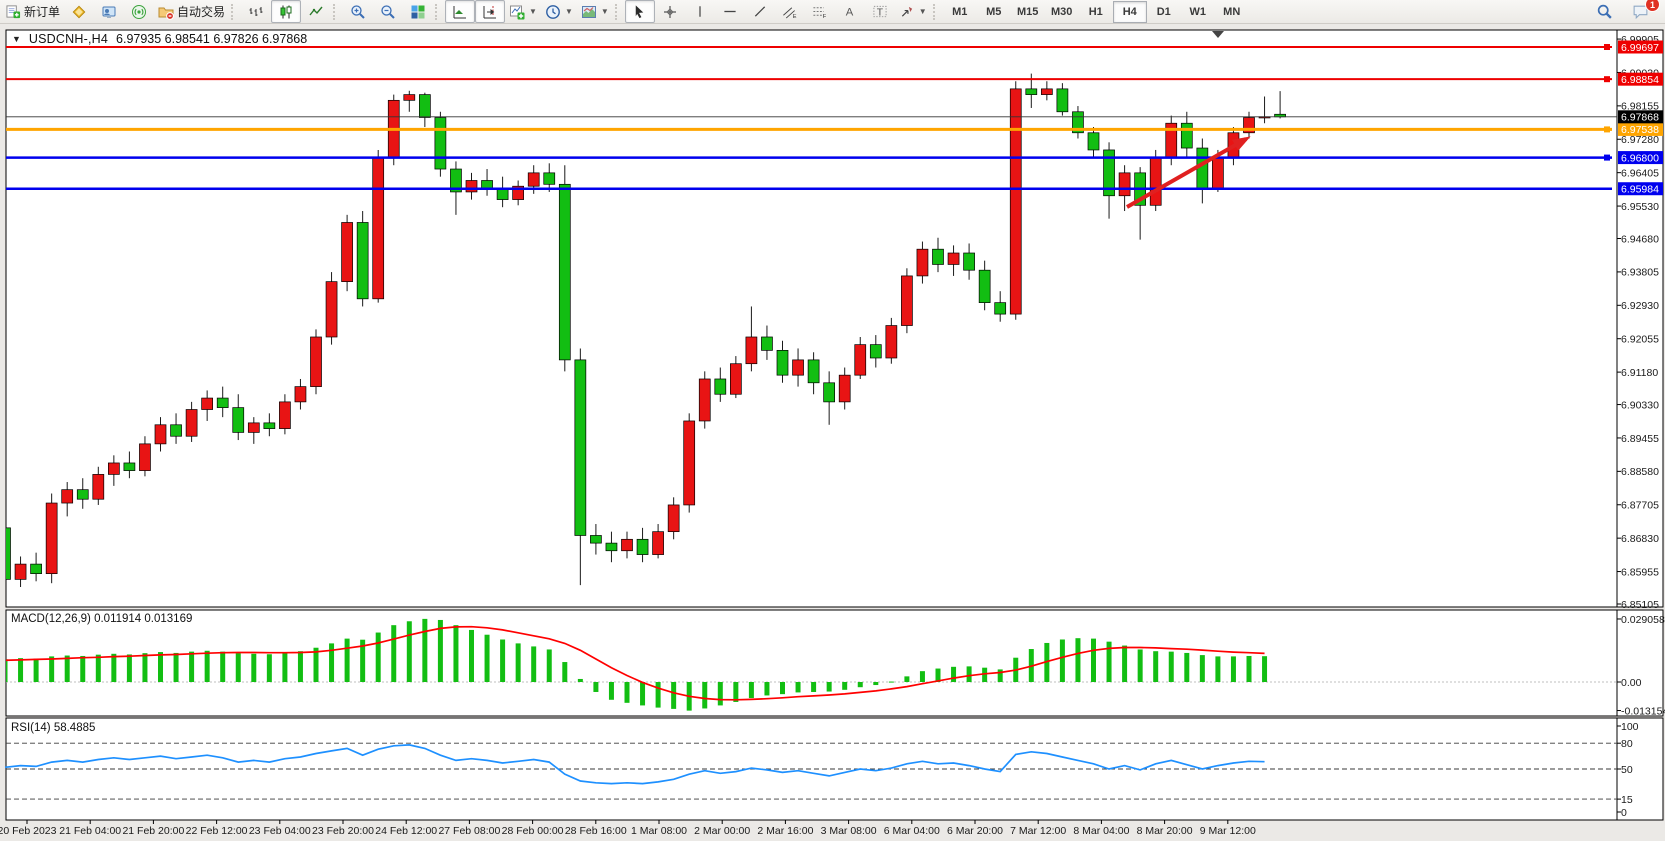 This screenshot has height=841, width=1665. I want to click on svg-text: T, so click(880, 12).